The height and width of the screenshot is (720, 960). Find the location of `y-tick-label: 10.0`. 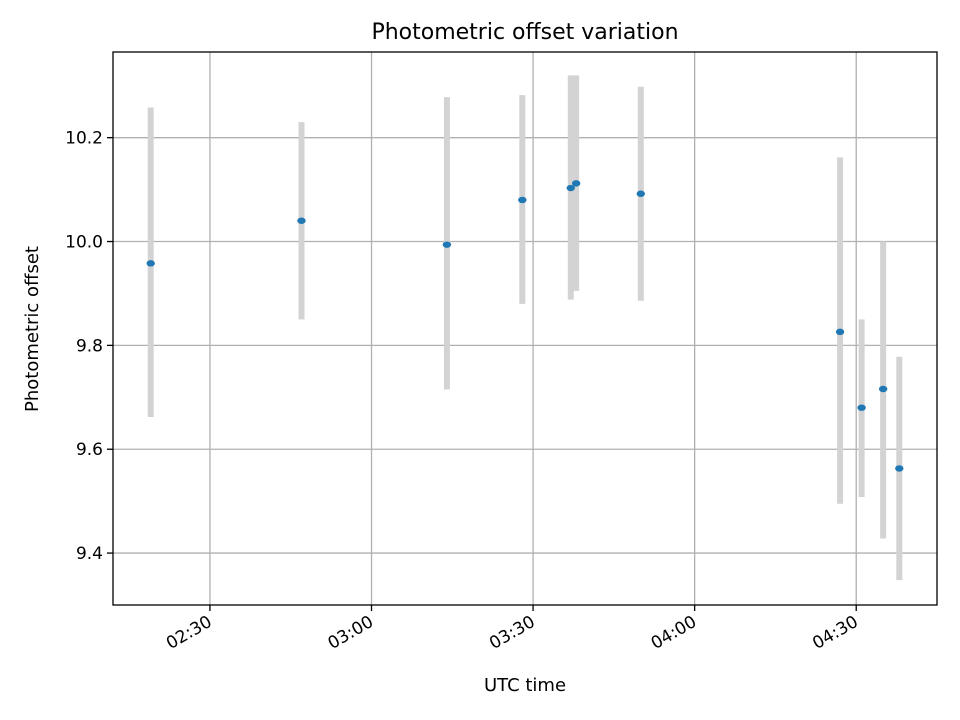

y-tick-label: 10.0 is located at coordinates (84, 243).